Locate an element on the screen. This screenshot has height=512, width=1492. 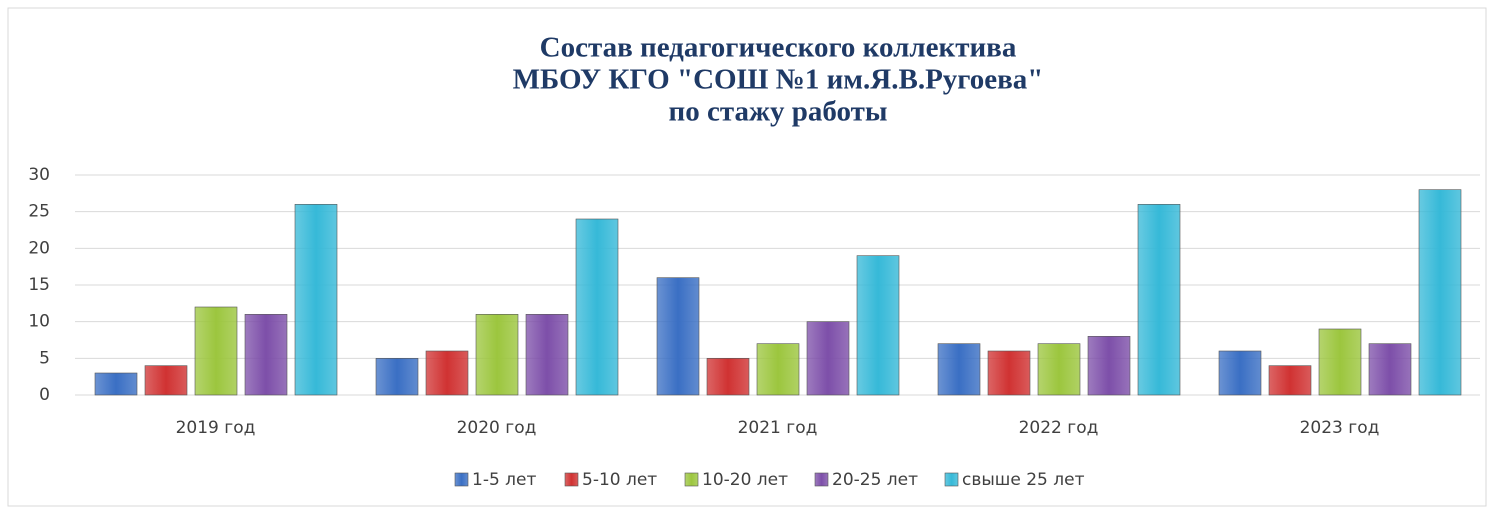
legend-label: свыше 25 лет is located at coordinates (1023, 480).